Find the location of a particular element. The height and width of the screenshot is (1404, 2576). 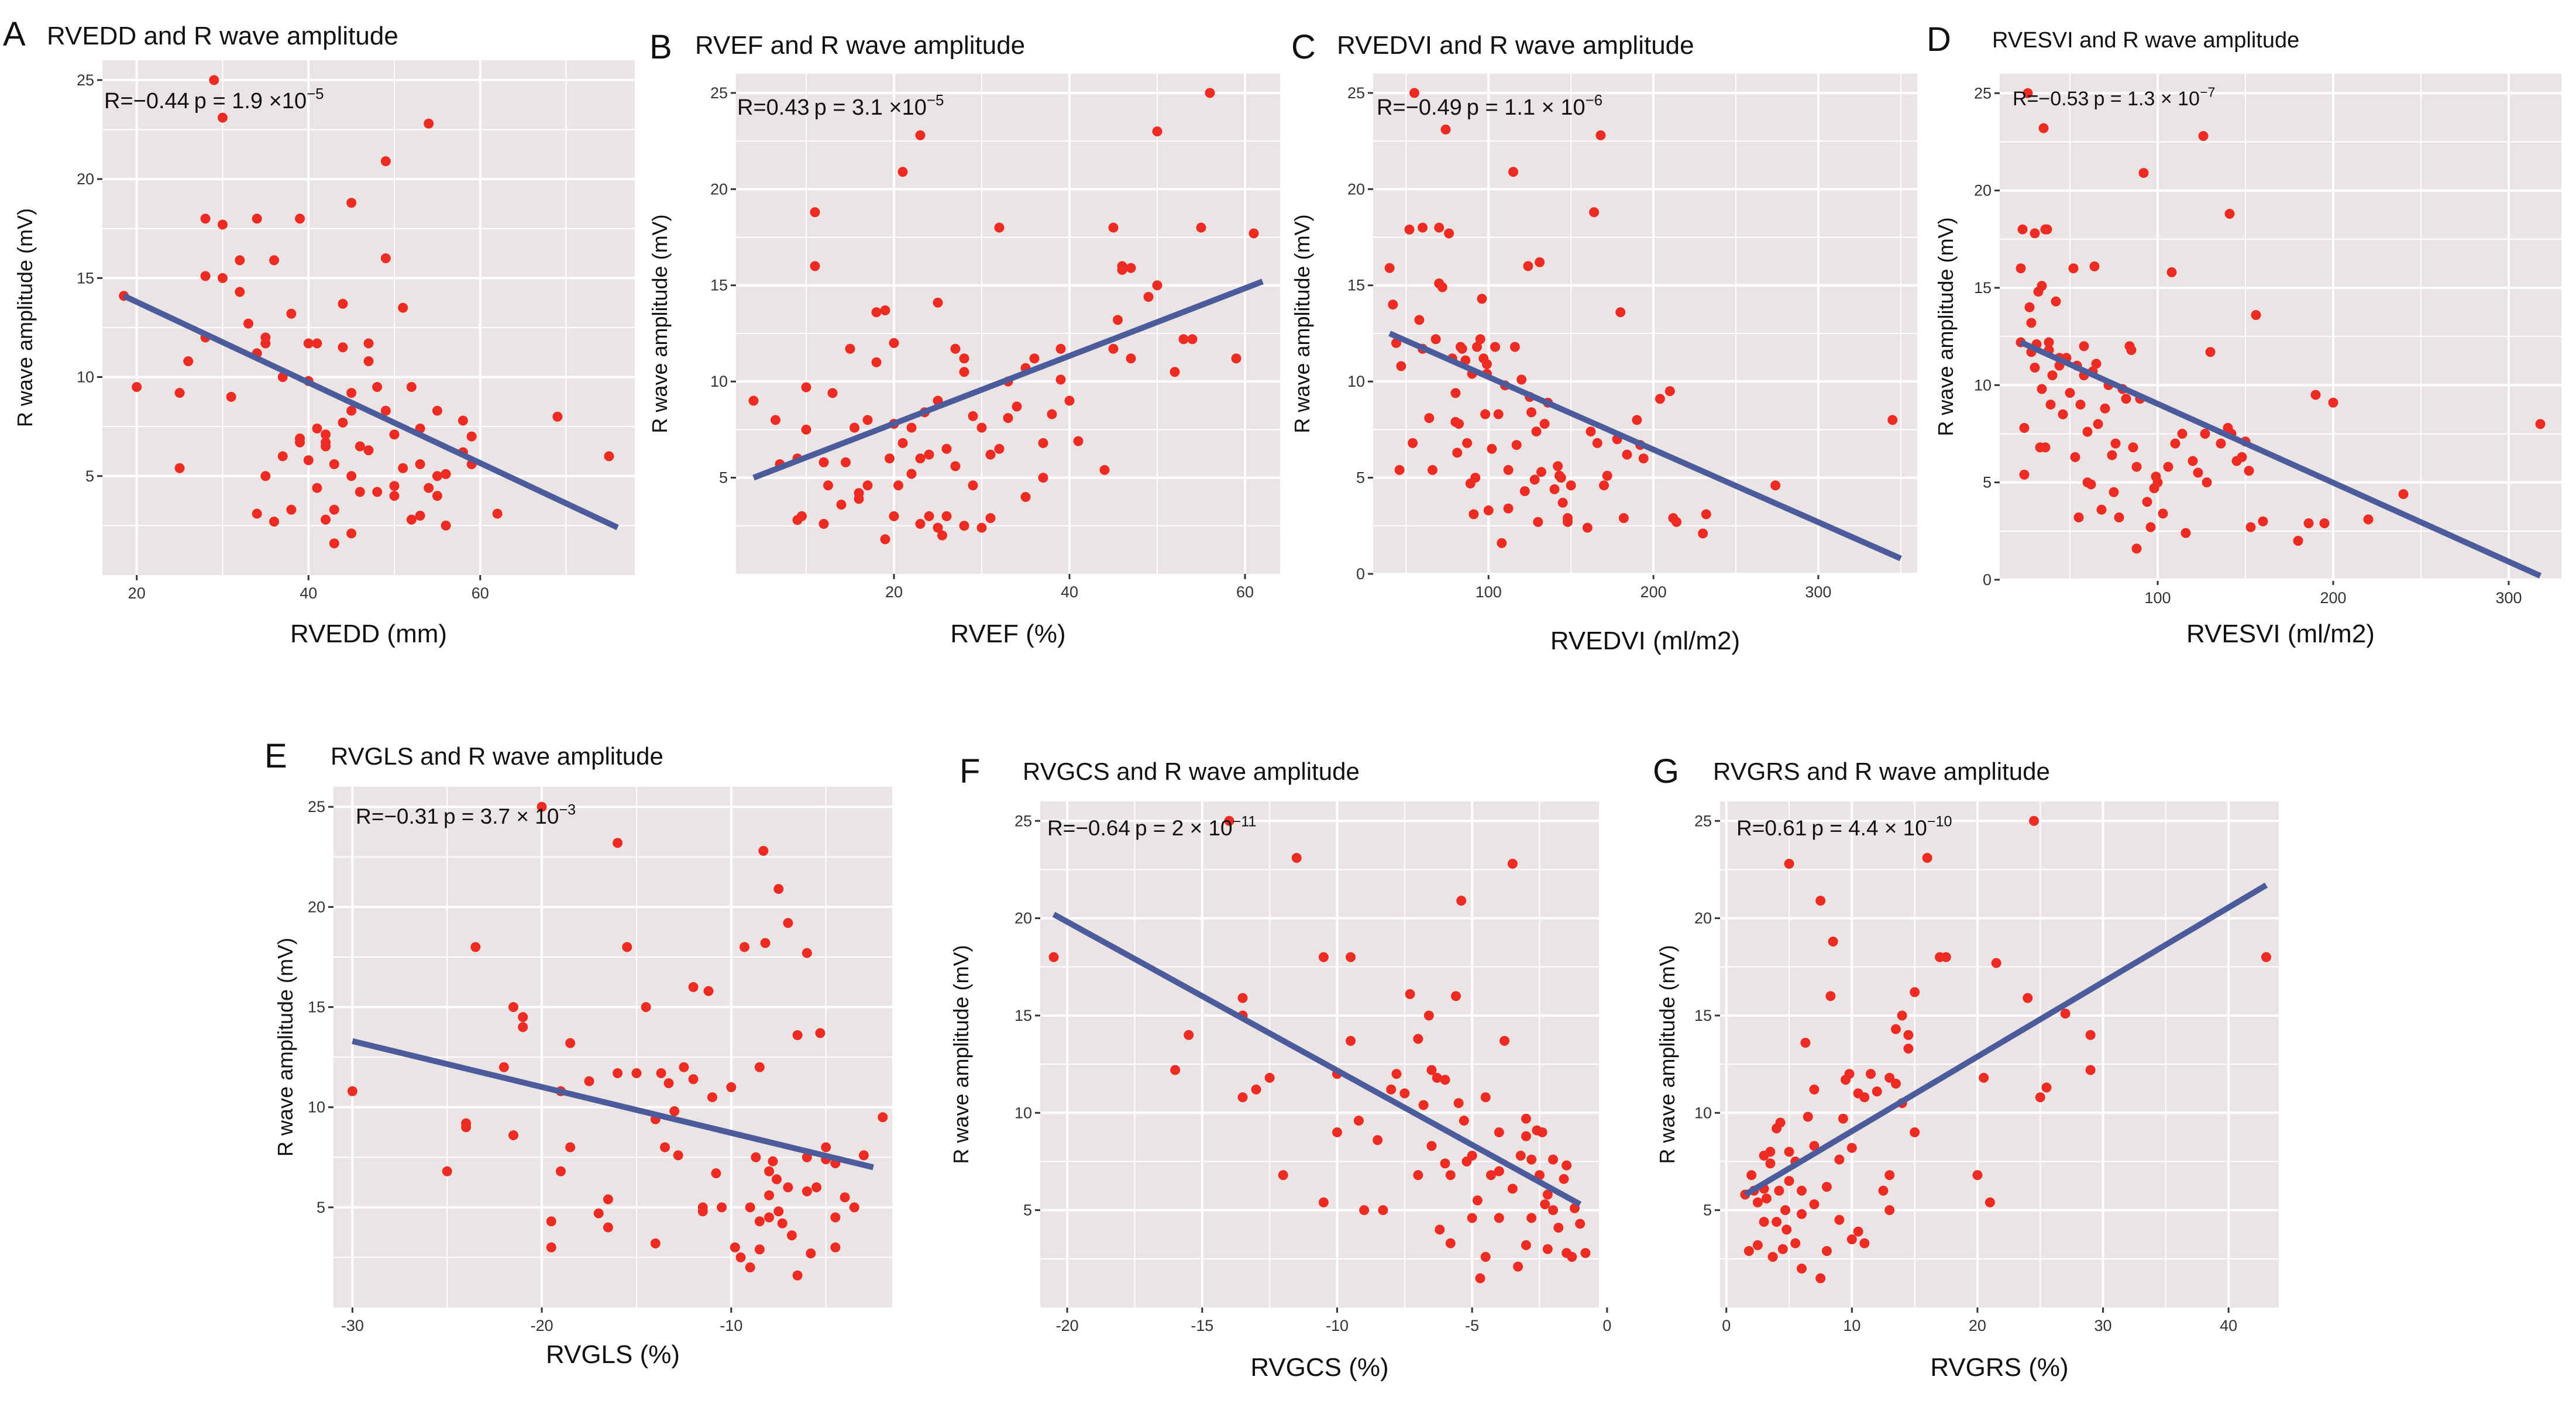

p-exponent: −3 is located at coordinates (568, 809).